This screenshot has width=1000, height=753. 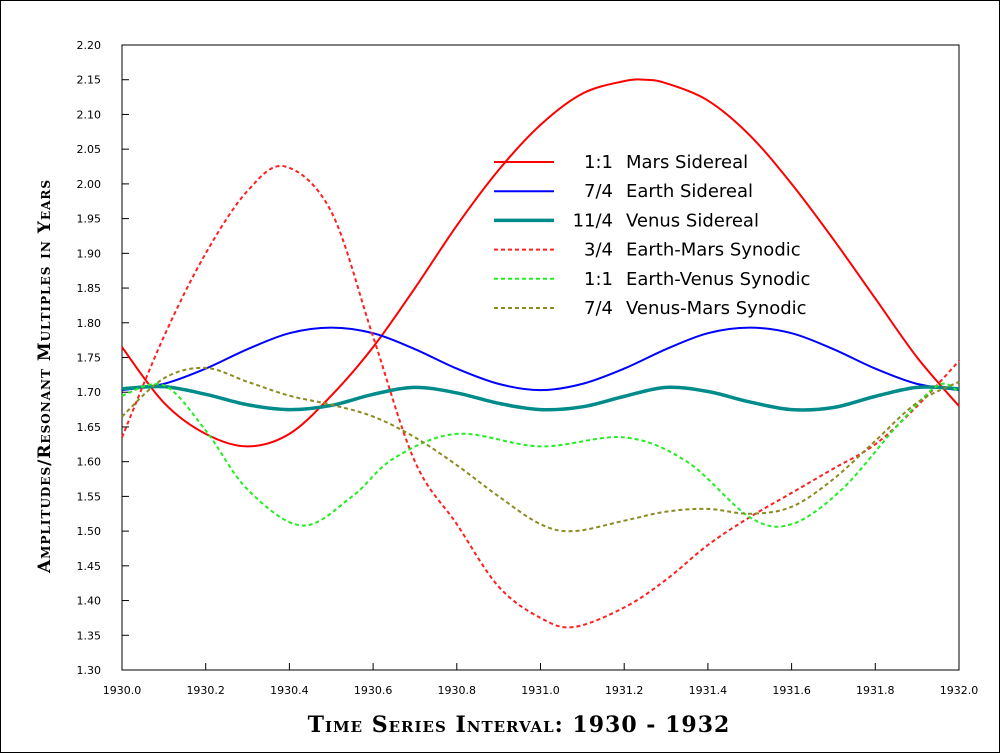 What do you see at coordinates (791, 690) in the screenshot?
I see `x-tick-label: 1931.6` at bounding box center [791, 690].